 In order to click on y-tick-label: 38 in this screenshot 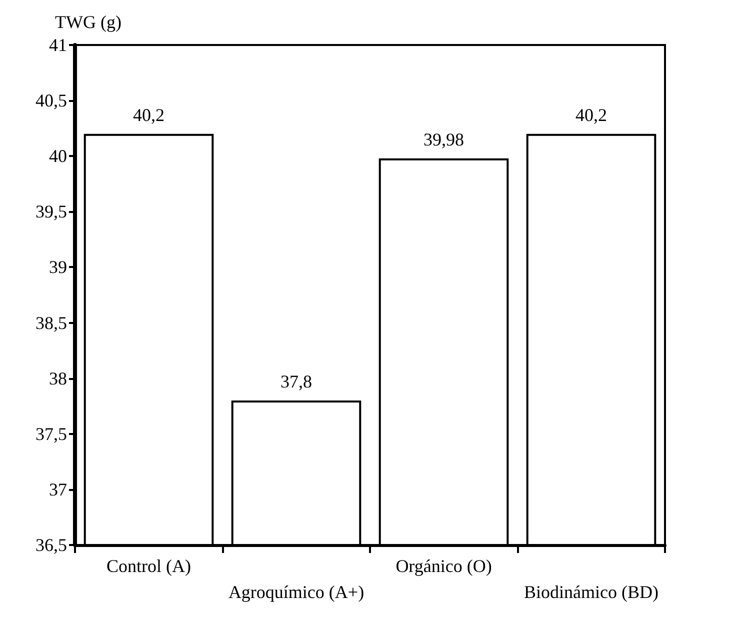, I will do `click(58, 378)`.